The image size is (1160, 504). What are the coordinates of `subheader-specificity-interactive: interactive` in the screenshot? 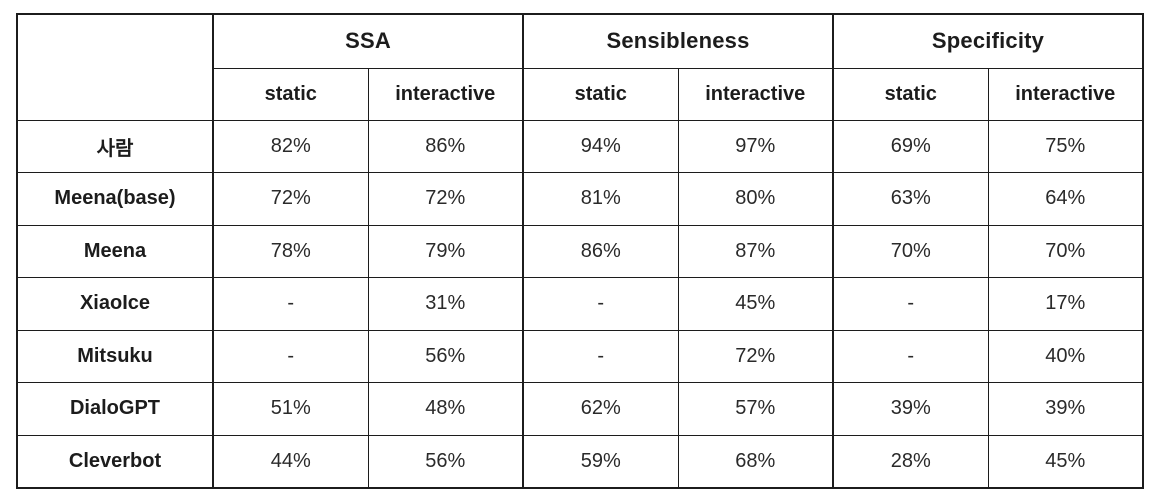 It's located at (1065, 94).